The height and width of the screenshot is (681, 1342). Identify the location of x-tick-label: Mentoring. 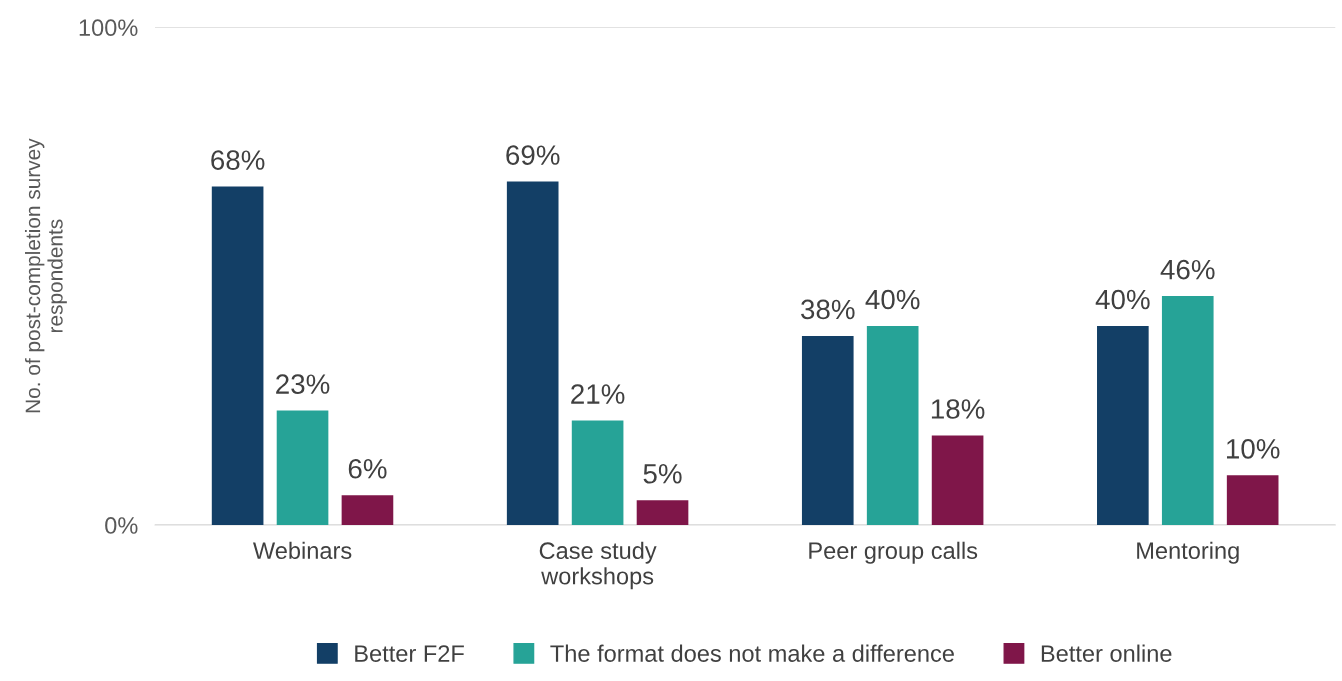
(1188, 552).